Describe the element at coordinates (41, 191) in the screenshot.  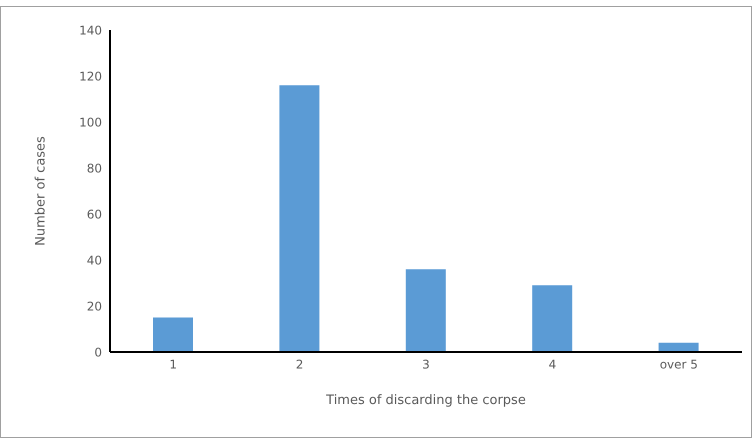
I see `y-axis-title: Number of cases` at that location.